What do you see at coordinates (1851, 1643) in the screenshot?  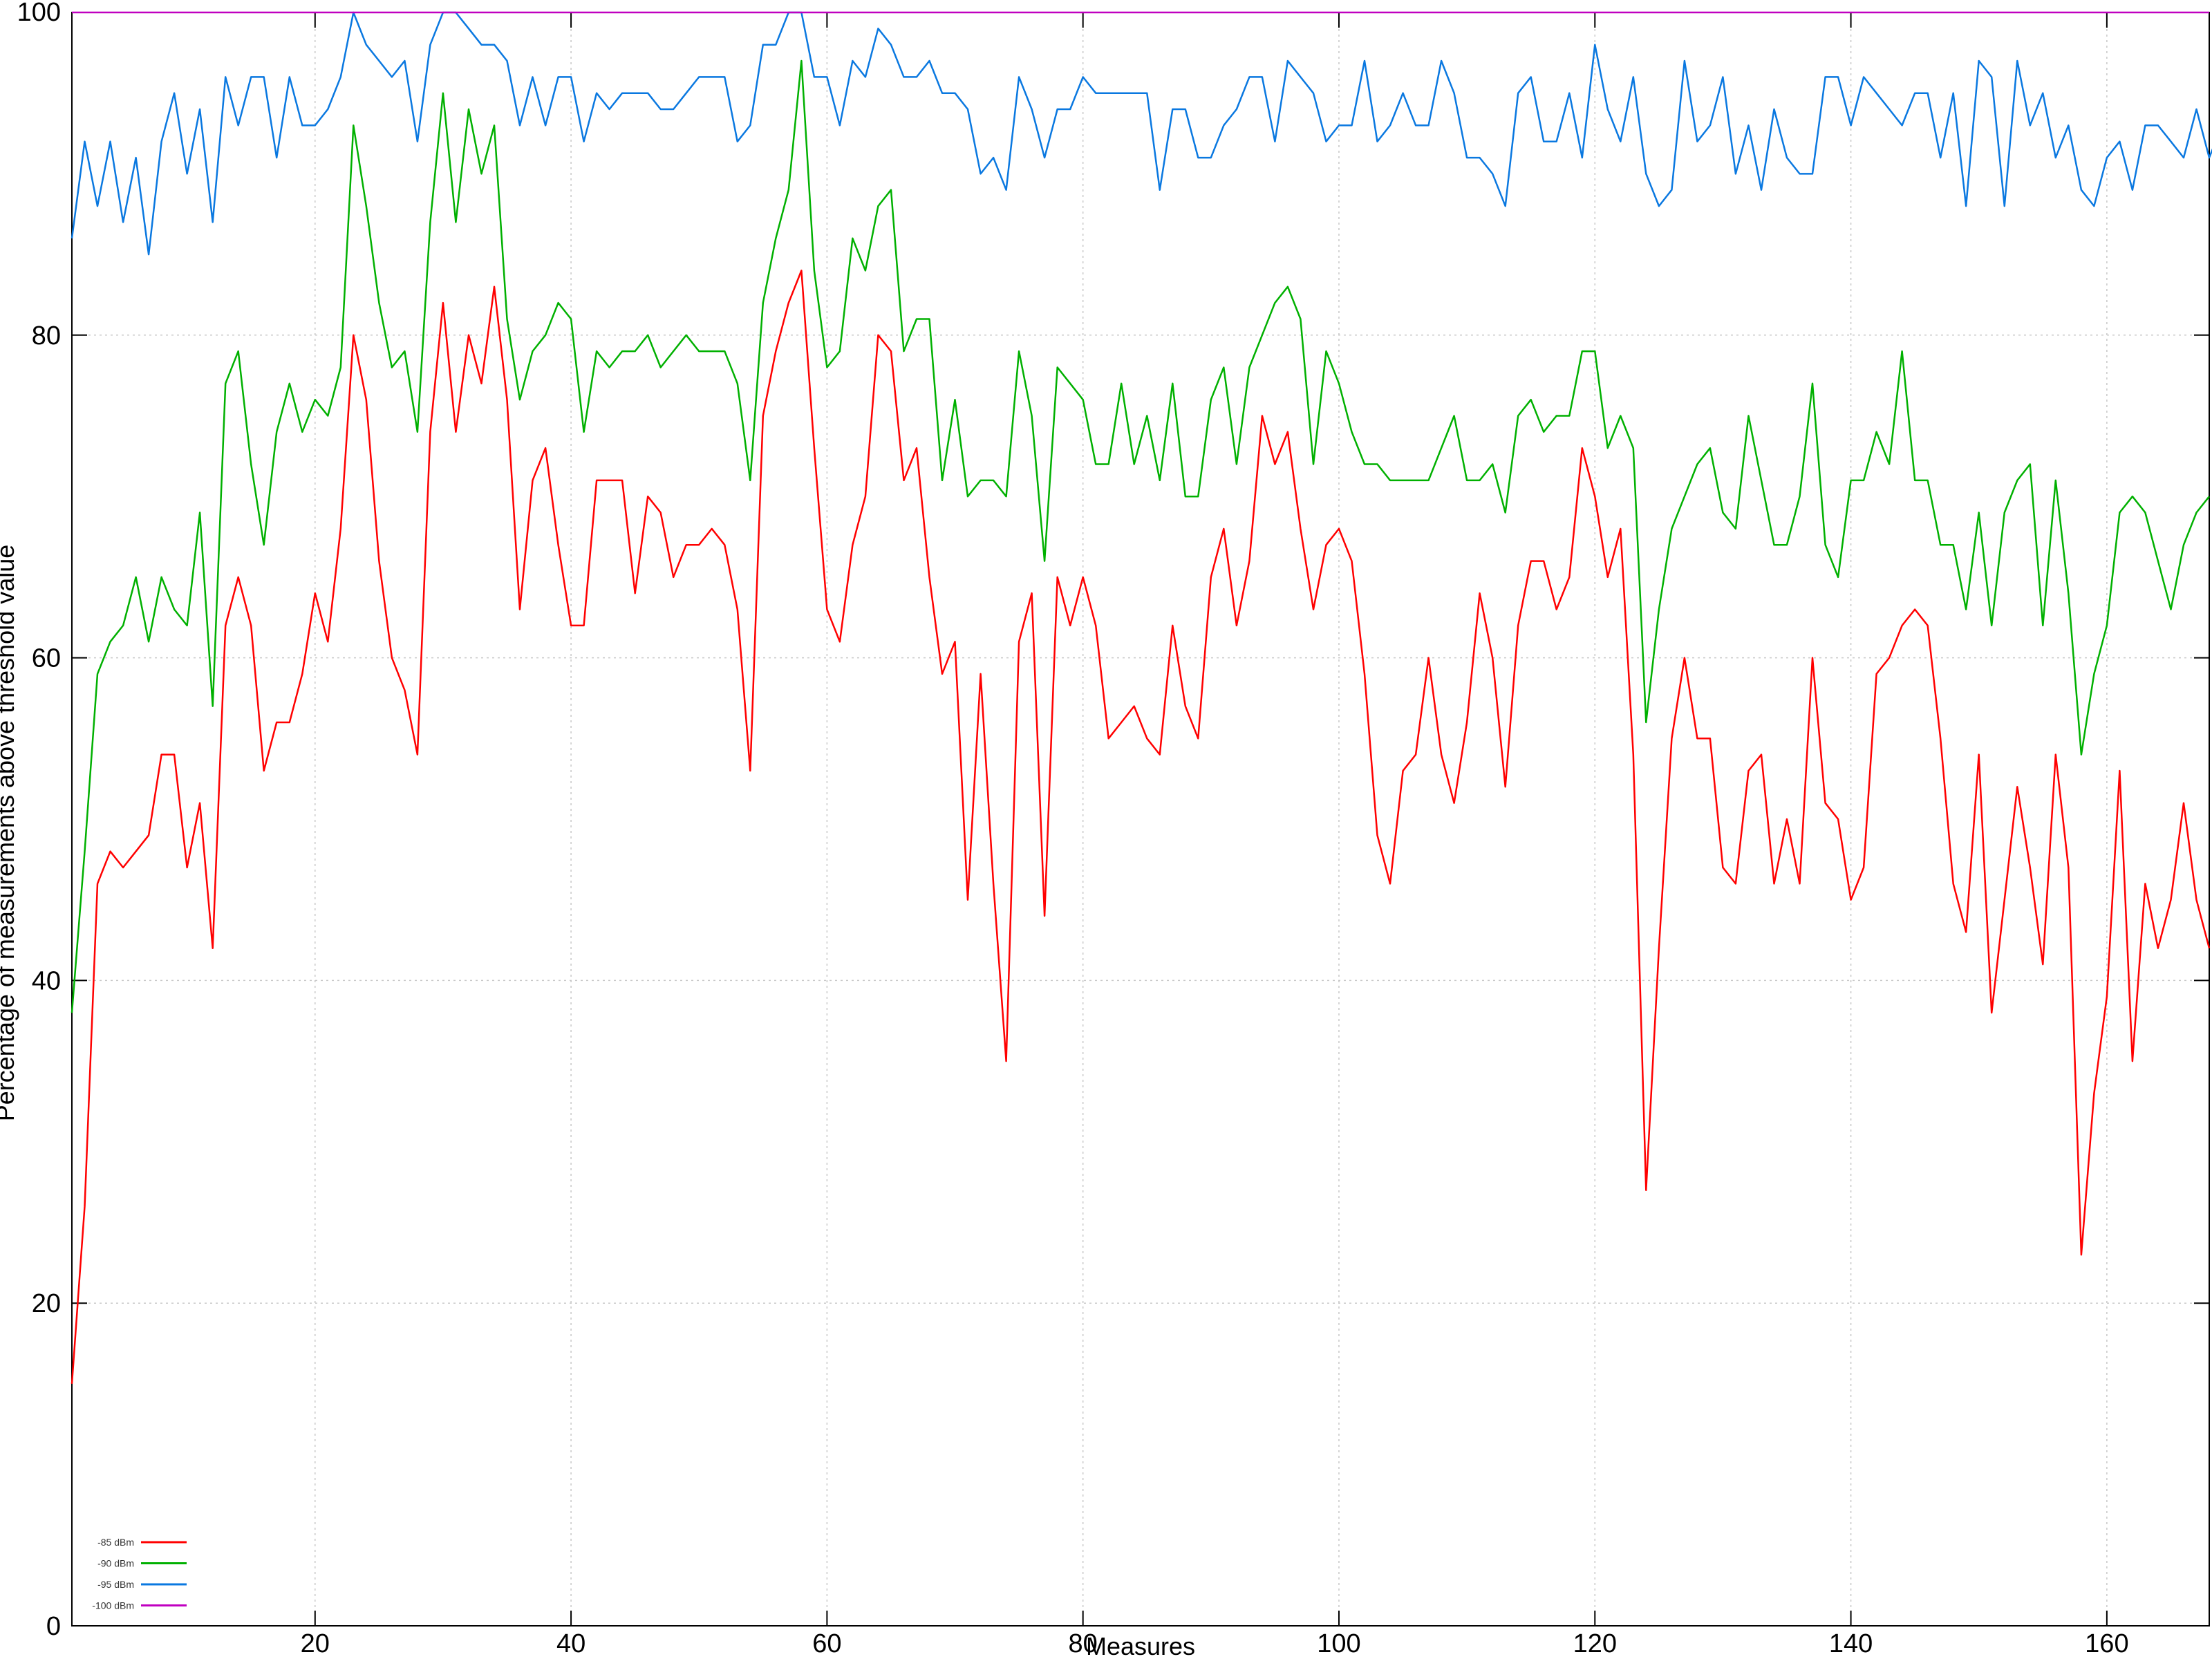 I see `x-tick-label: 140` at bounding box center [1851, 1643].